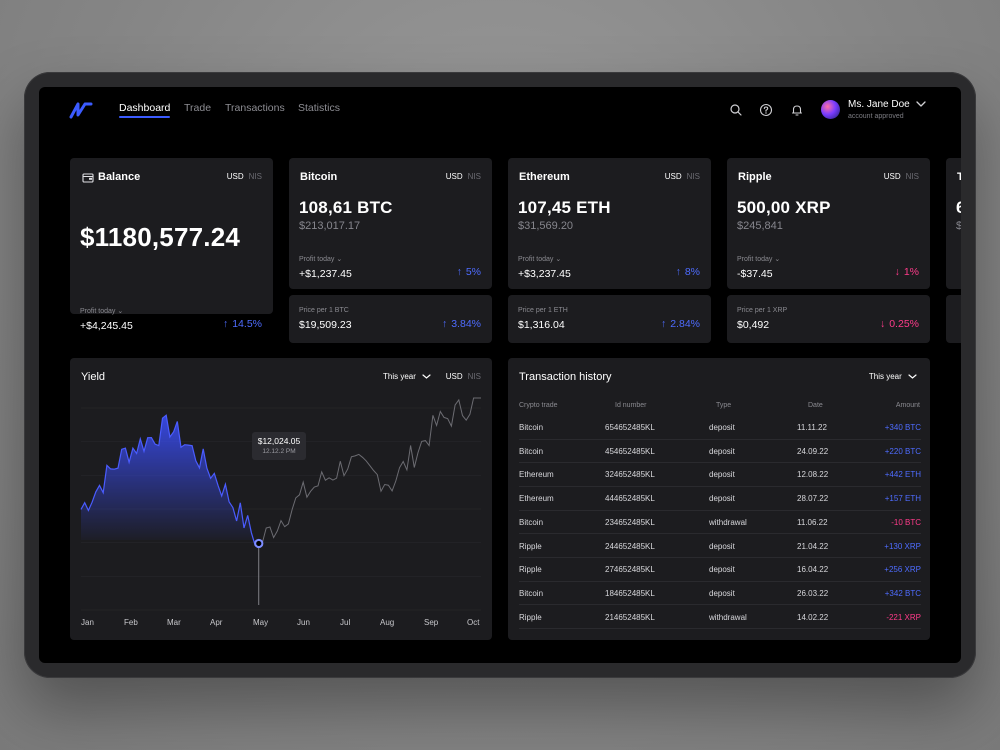 The height and width of the screenshot is (750, 1000). Describe the element at coordinates (813, 499) in the screenshot. I see `cell-date: 28.07.22` at that location.